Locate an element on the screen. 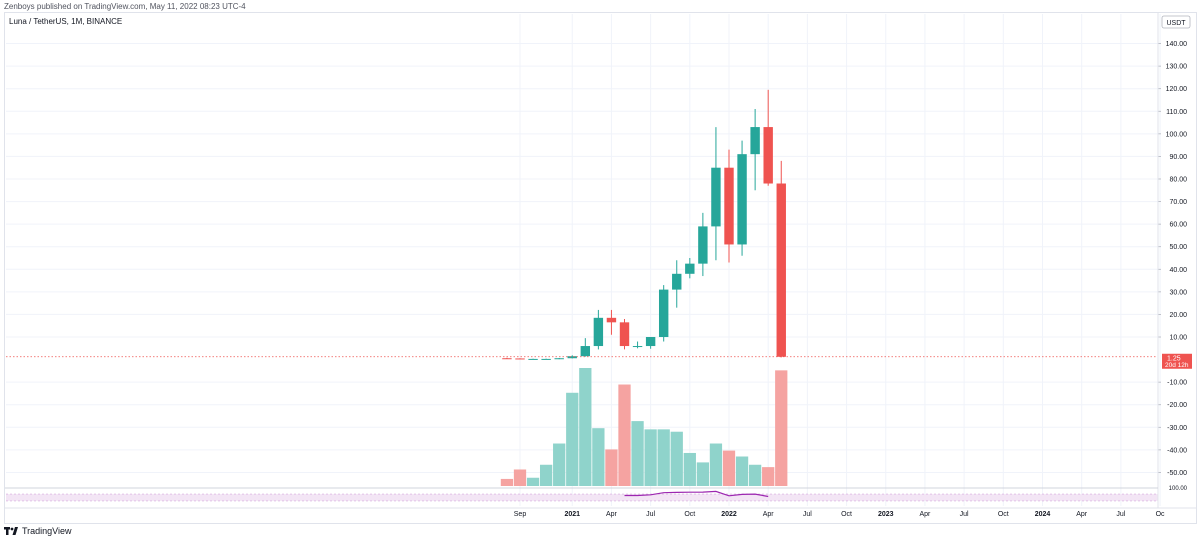  last-price-tag is located at coordinates (1177, 361).